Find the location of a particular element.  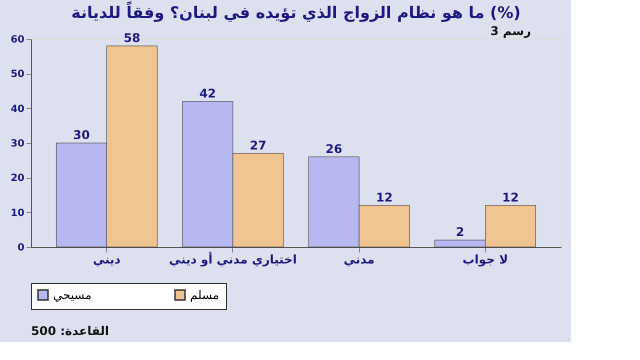

y-tick-label: 50 is located at coordinates (17, 74).